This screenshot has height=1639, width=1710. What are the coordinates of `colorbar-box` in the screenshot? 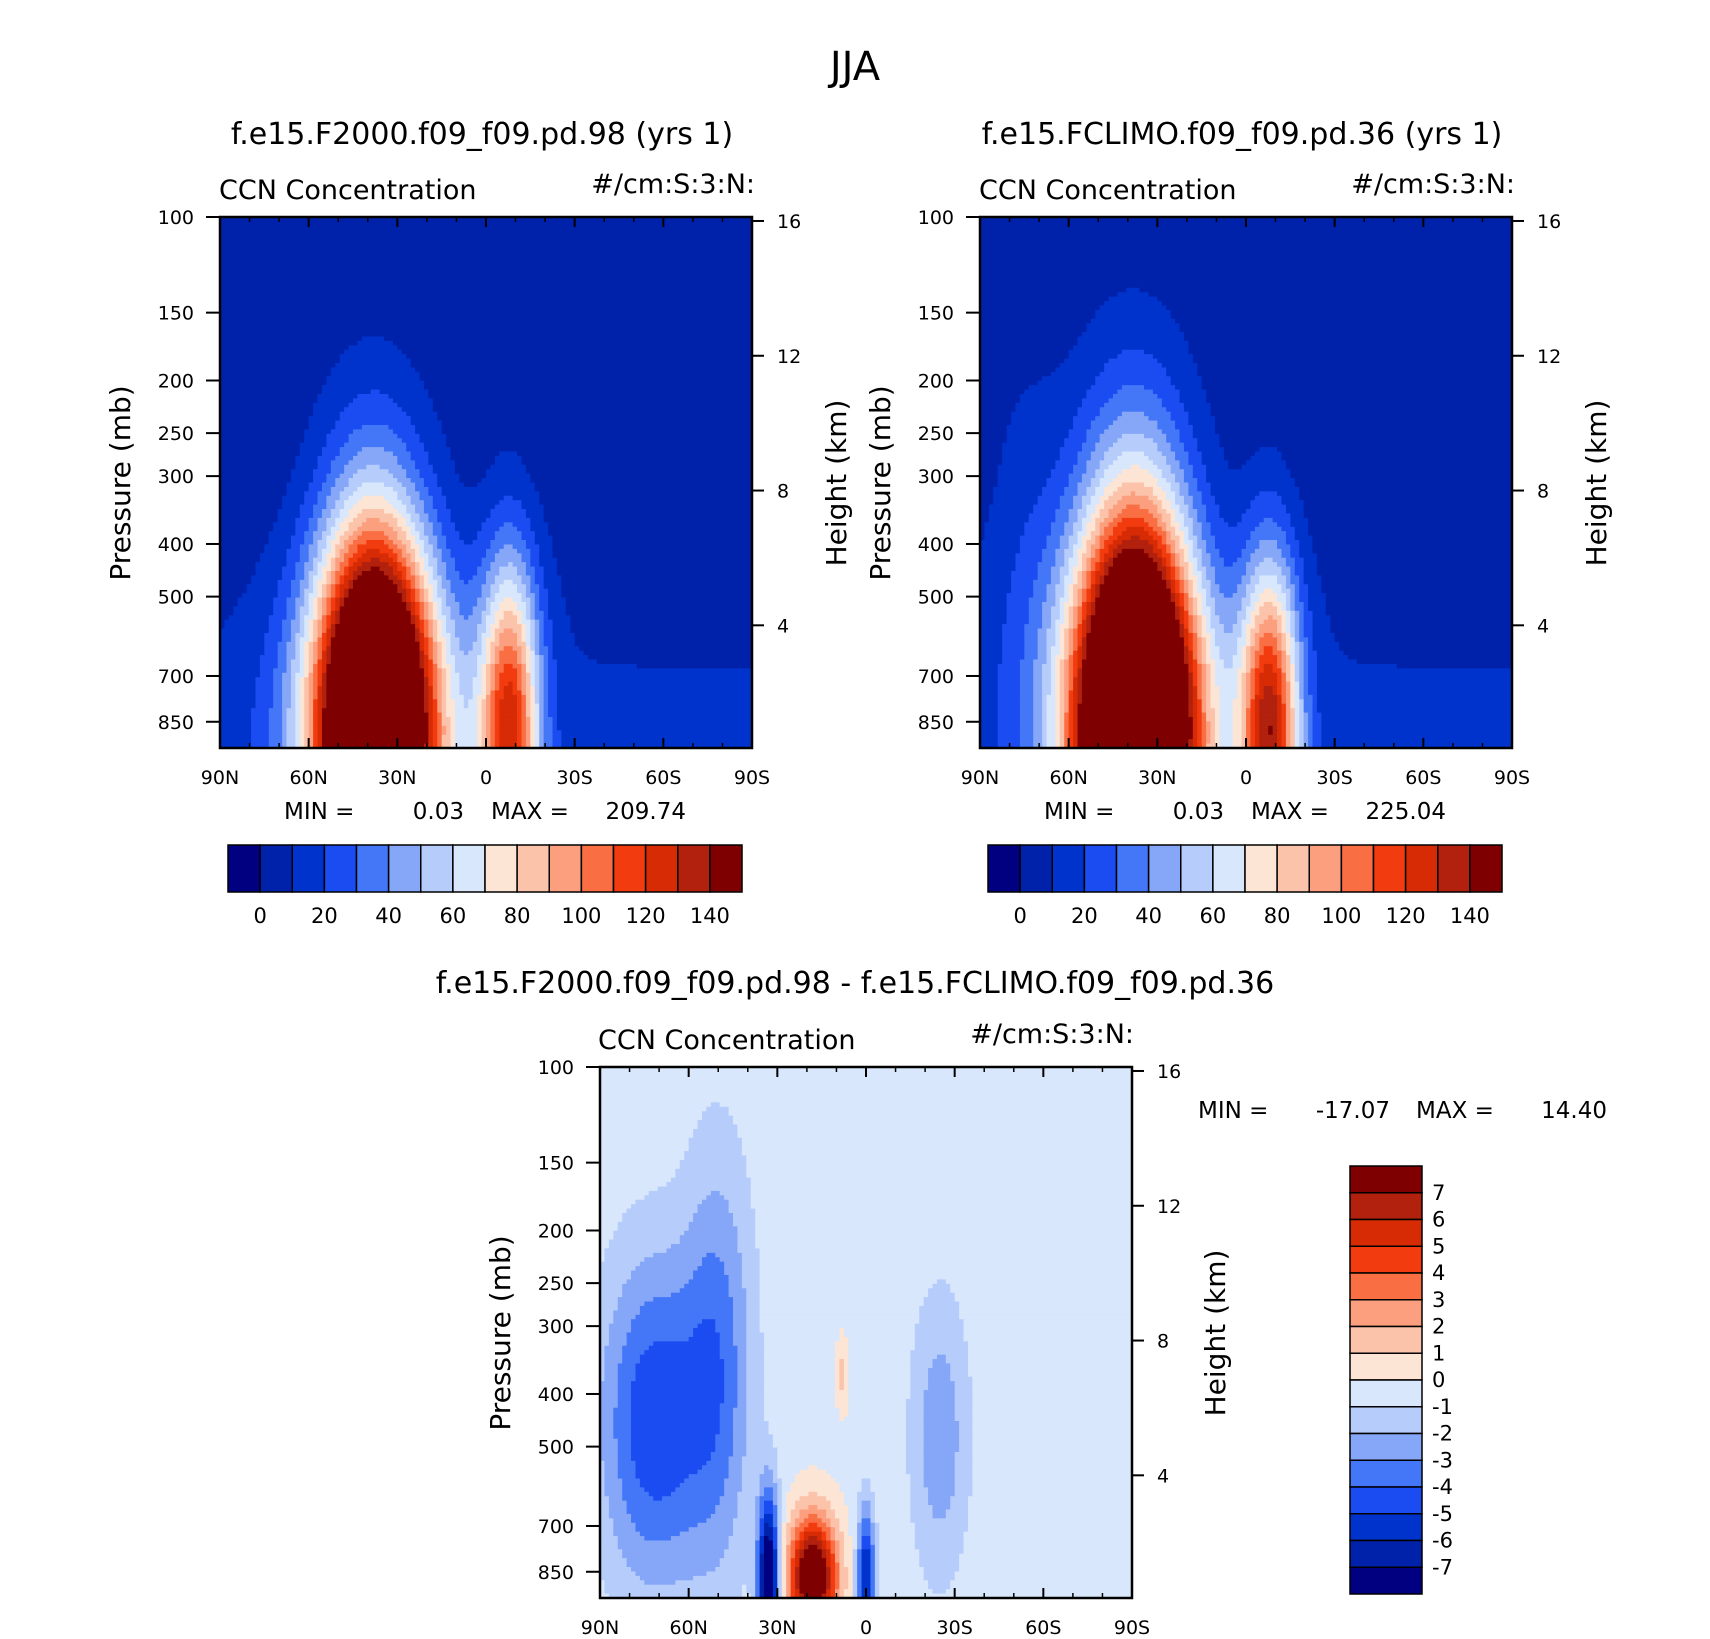 It's located at (437, 868).